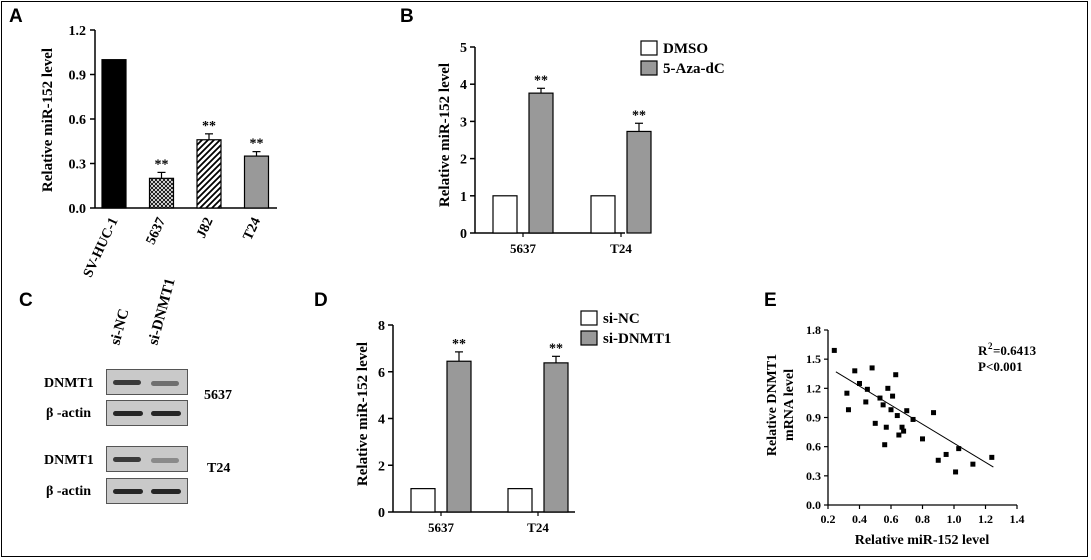  Describe the element at coordinates (423, 500) in the screenshot. I see `d-bar-5637-si-nc` at that location.